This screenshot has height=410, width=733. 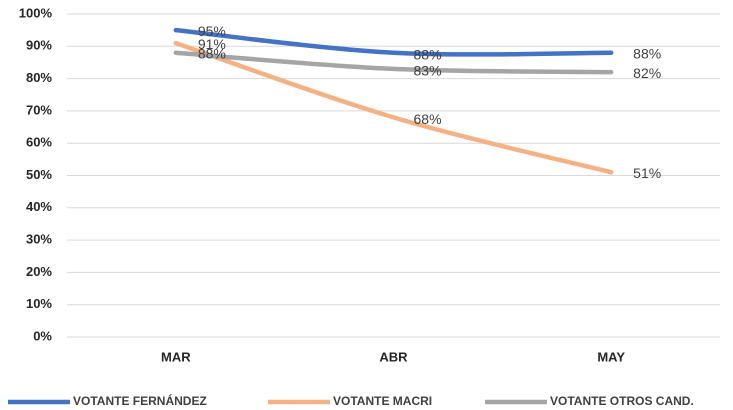 I want to click on data-label: 68%, so click(x=428, y=119).